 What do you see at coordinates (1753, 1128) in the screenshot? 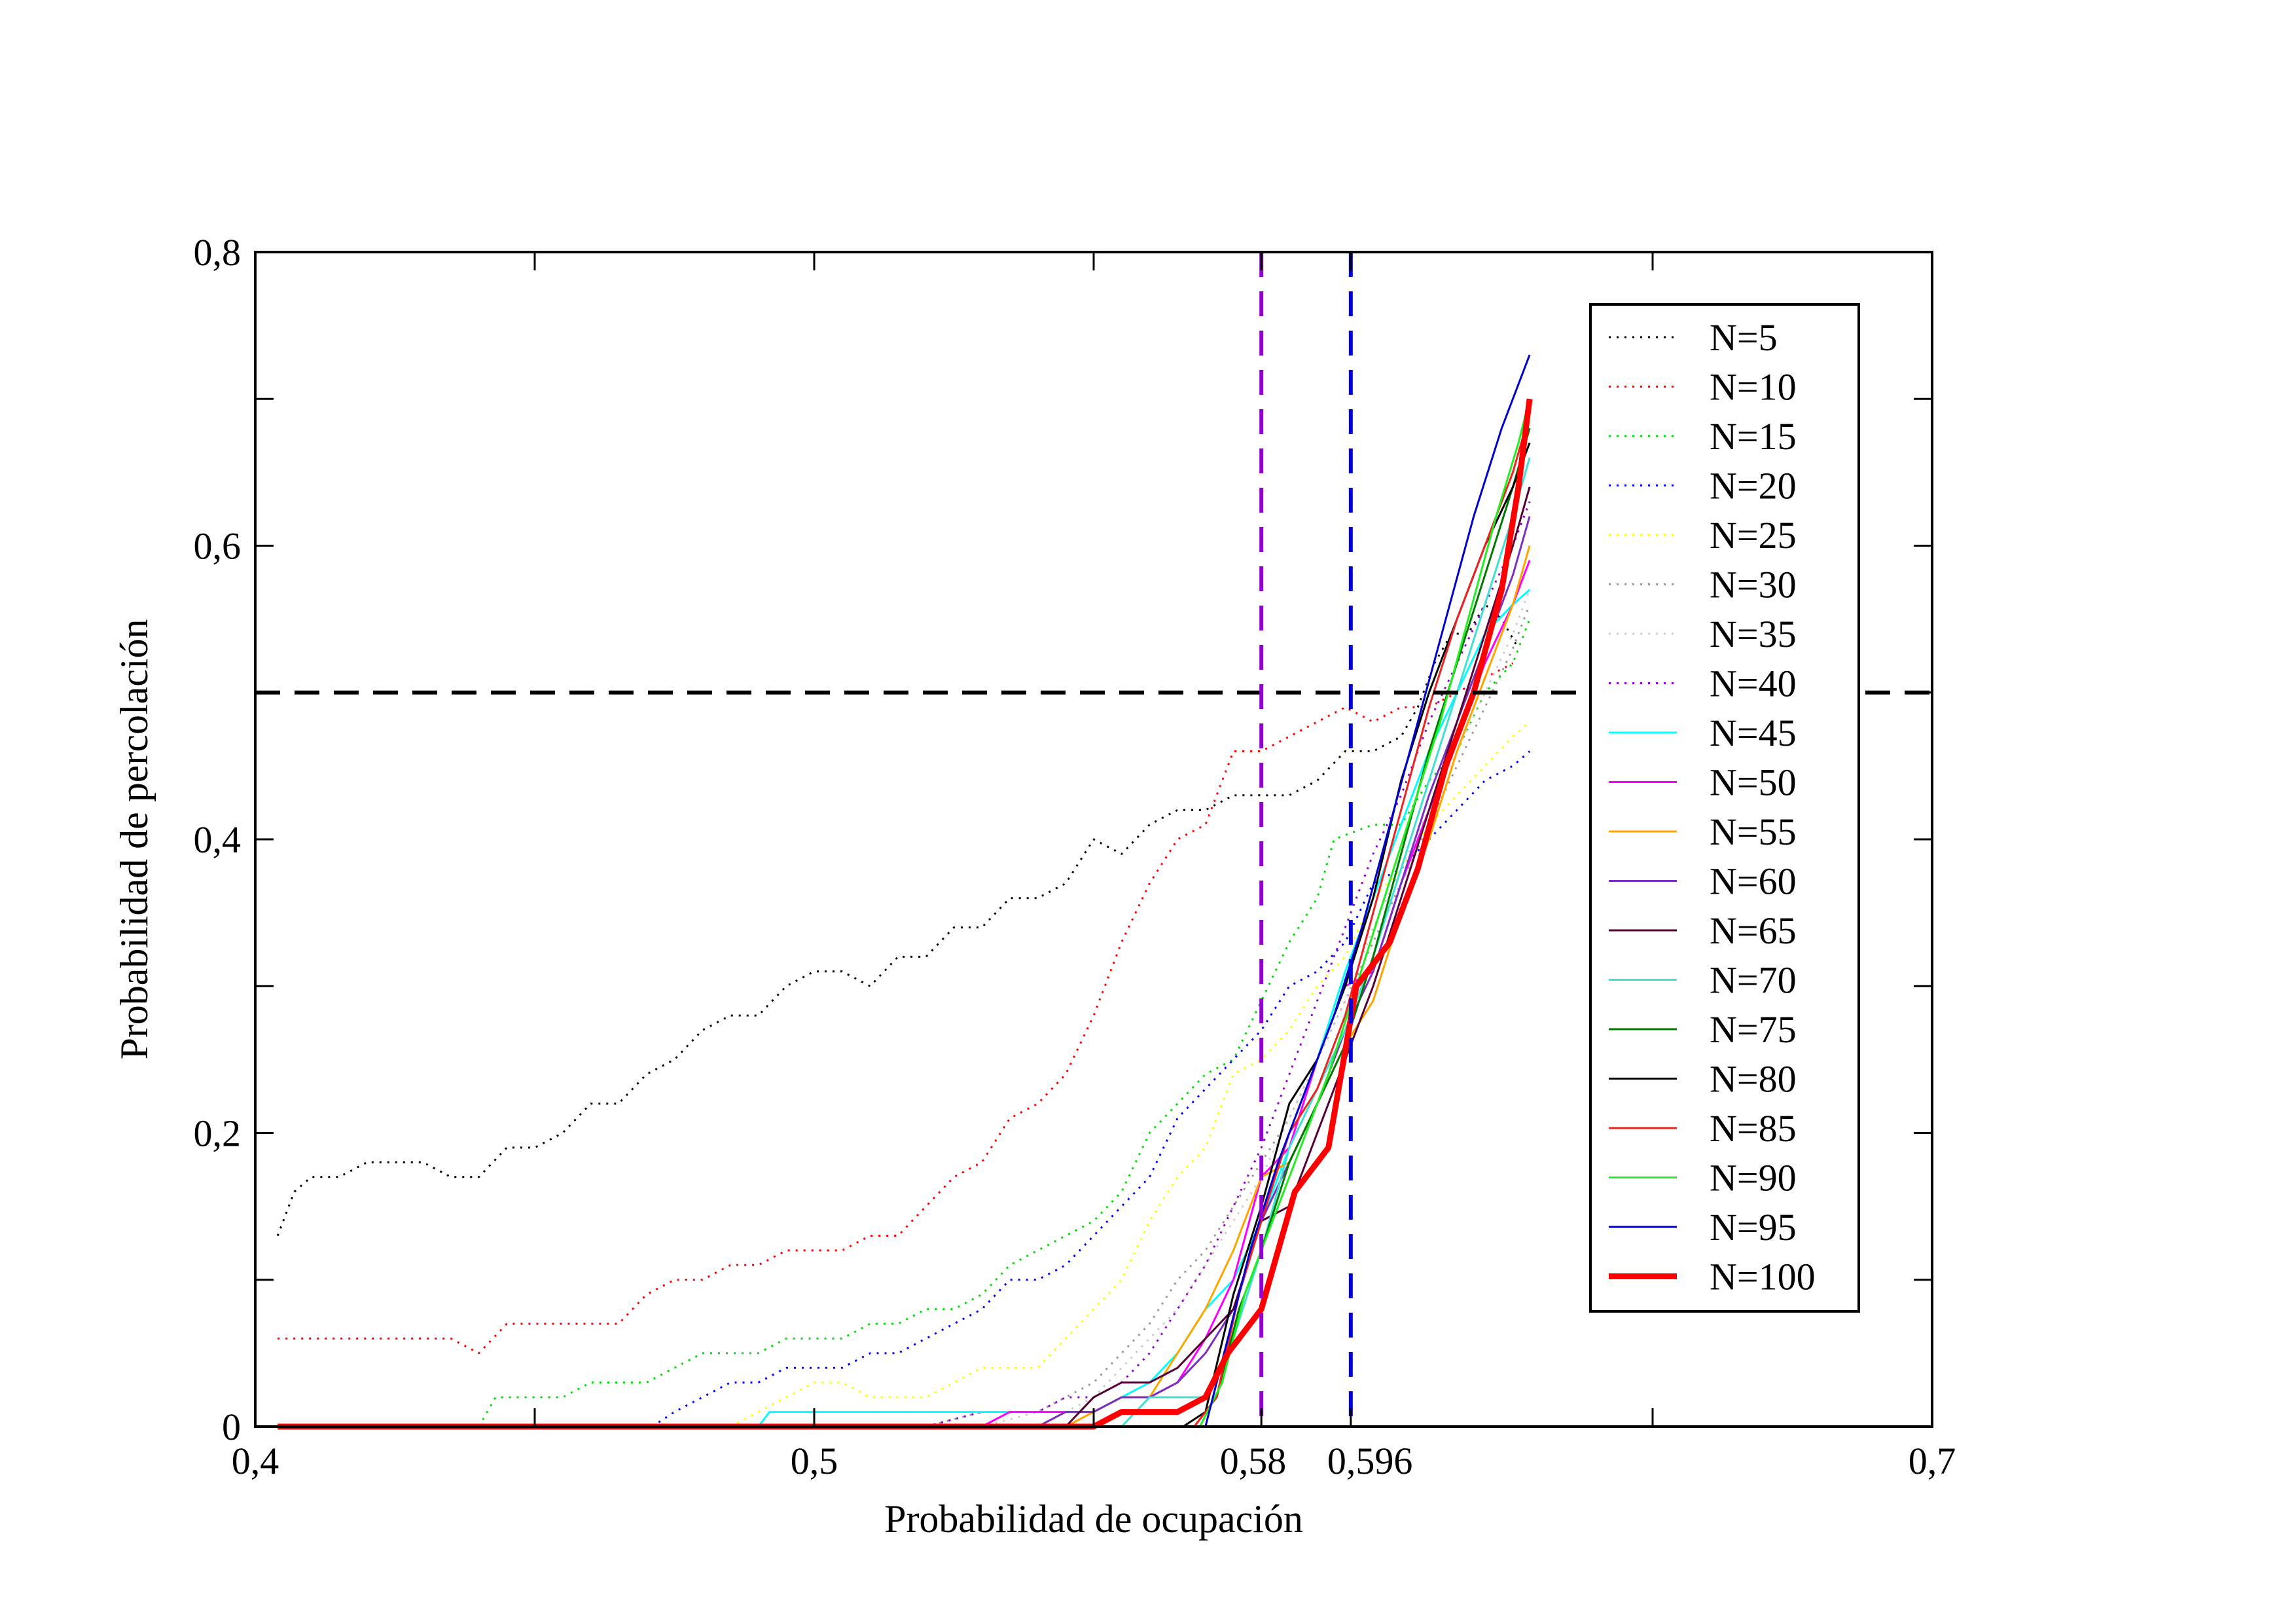
I see `legend-label-n-85: N=85` at bounding box center [1753, 1128].